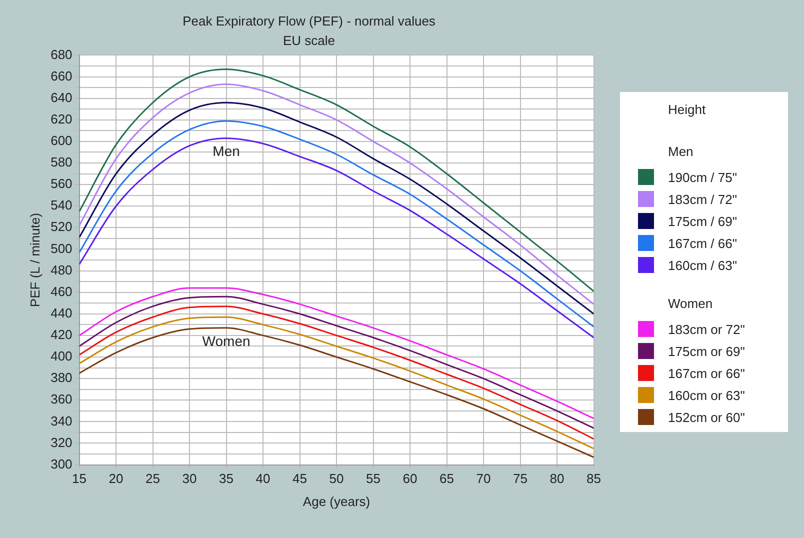 This screenshot has width=804, height=538. What do you see at coordinates (61, 291) in the screenshot?
I see `y-tick-label: 460` at bounding box center [61, 291].